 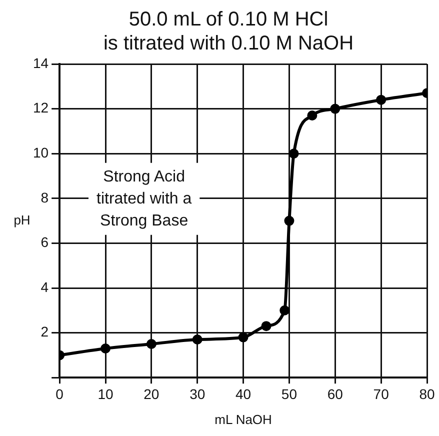 I want to click on y-axis-title: pH, so click(x=22, y=220).